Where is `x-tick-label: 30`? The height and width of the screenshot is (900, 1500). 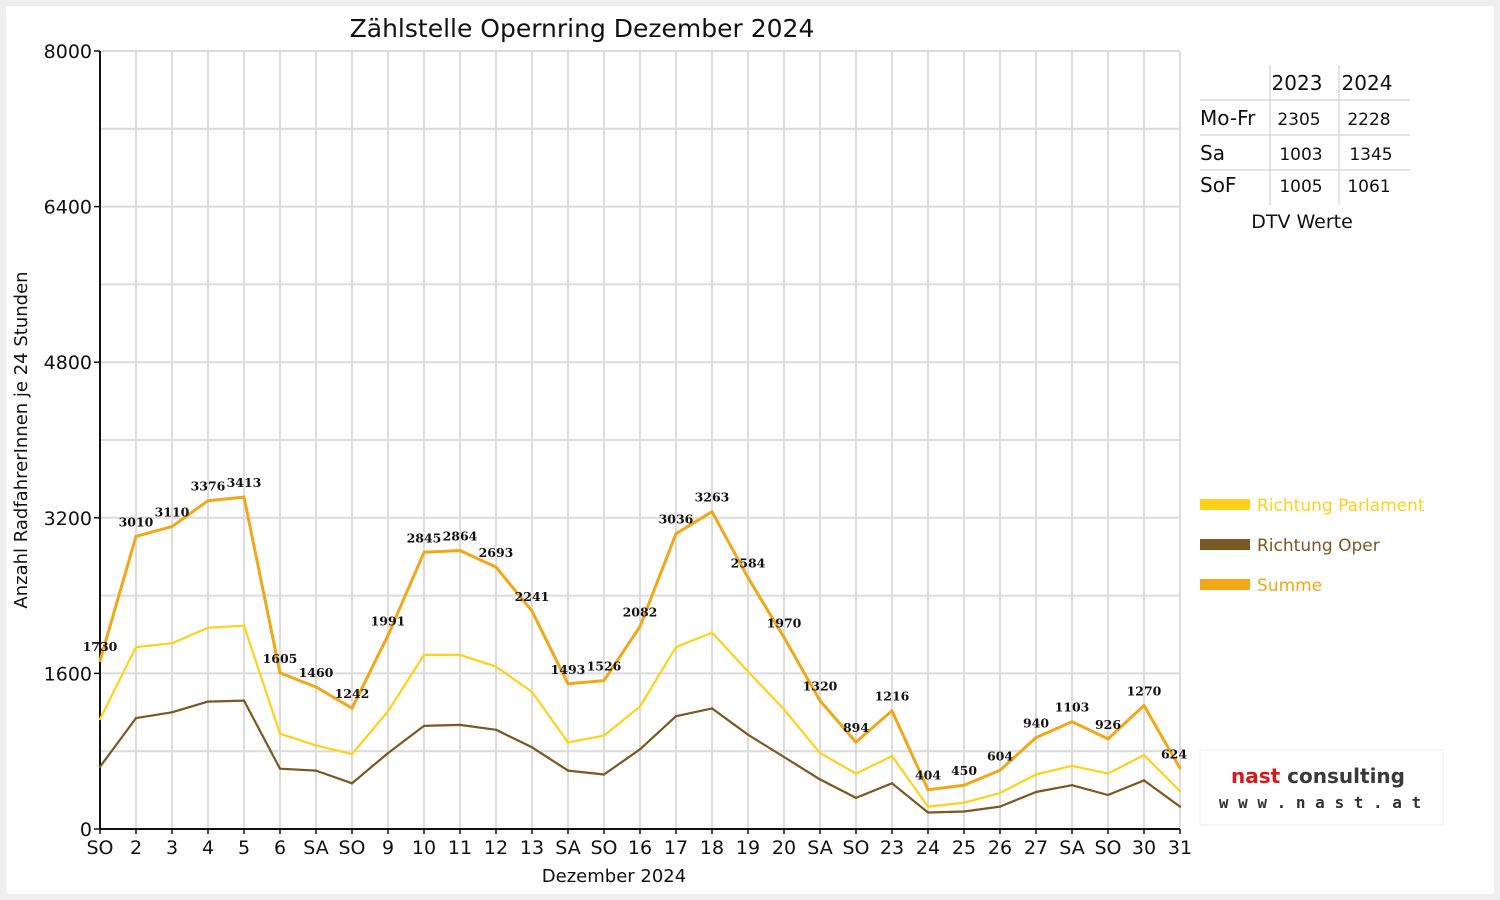
x-tick-label: 30 is located at coordinates (1144, 848).